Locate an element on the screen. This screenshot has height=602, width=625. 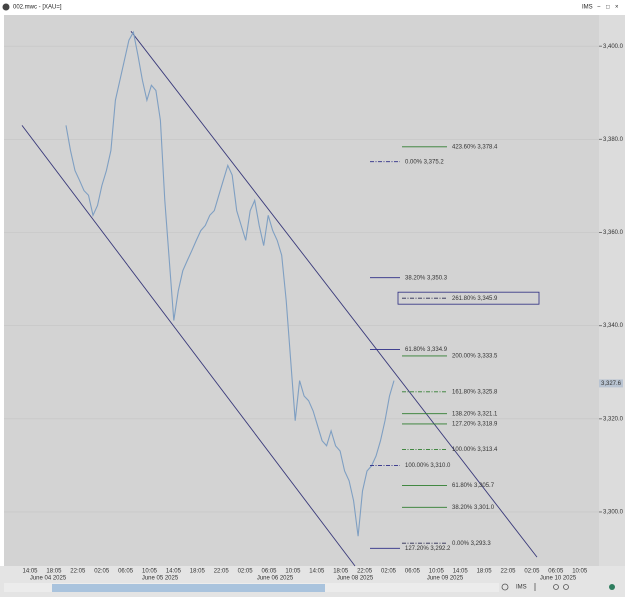
fib-box is located at coordinates (468, 298).